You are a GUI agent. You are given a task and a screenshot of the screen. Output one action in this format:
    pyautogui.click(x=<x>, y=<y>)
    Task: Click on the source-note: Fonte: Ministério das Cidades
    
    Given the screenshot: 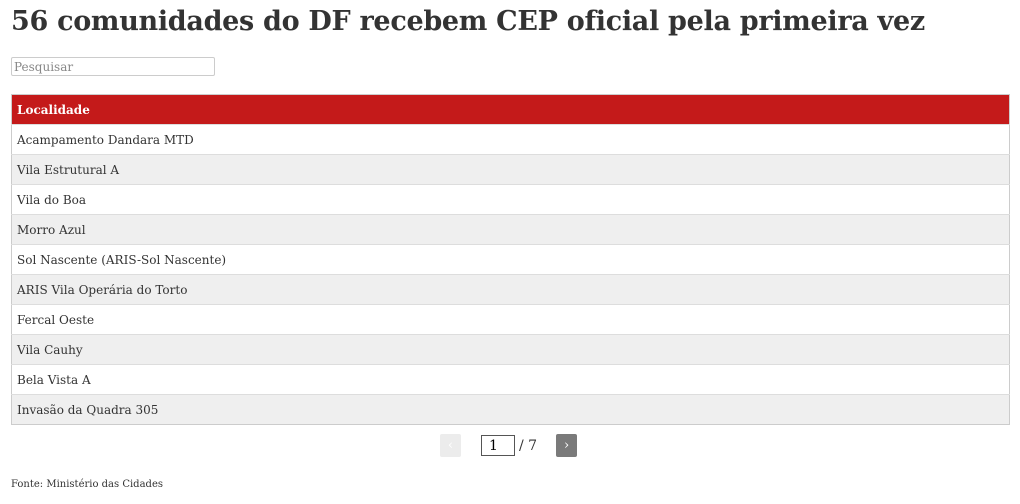 What is the action you would take?
    pyautogui.click(x=87, y=484)
    